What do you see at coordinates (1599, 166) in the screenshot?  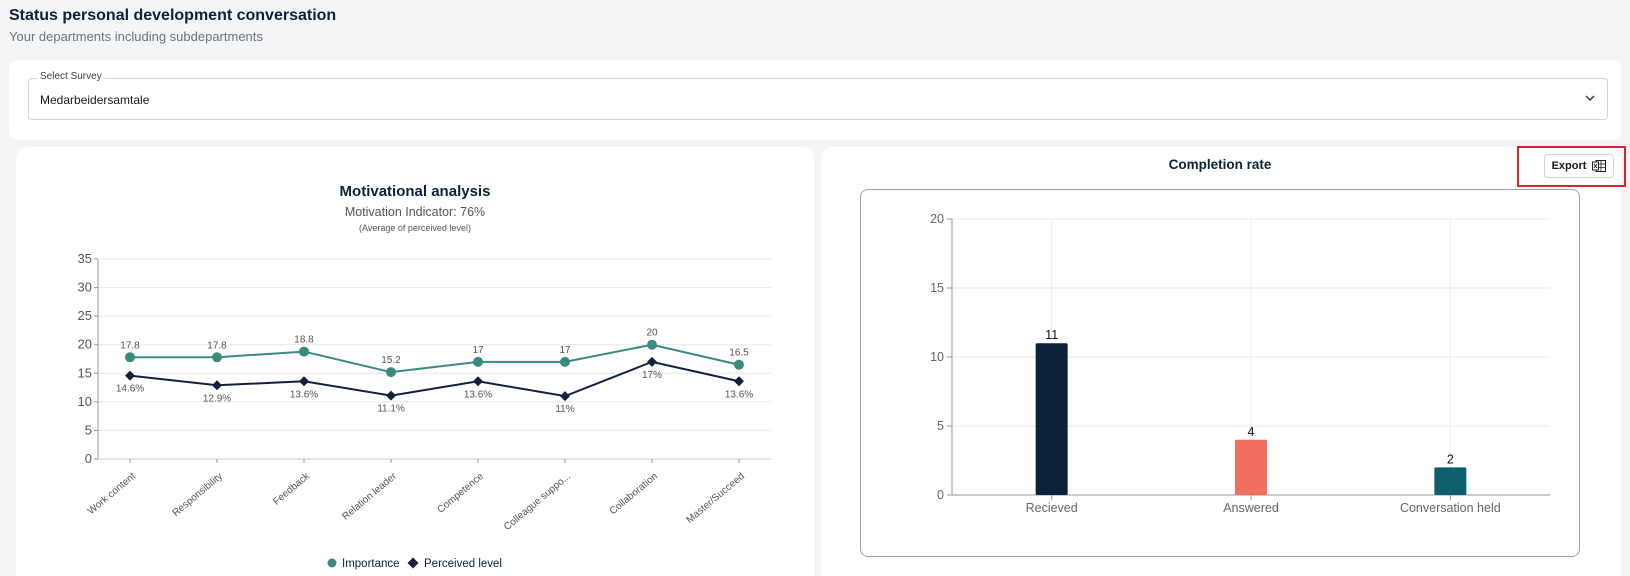 I see `excel-icon` at bounding box center [1599, 166].